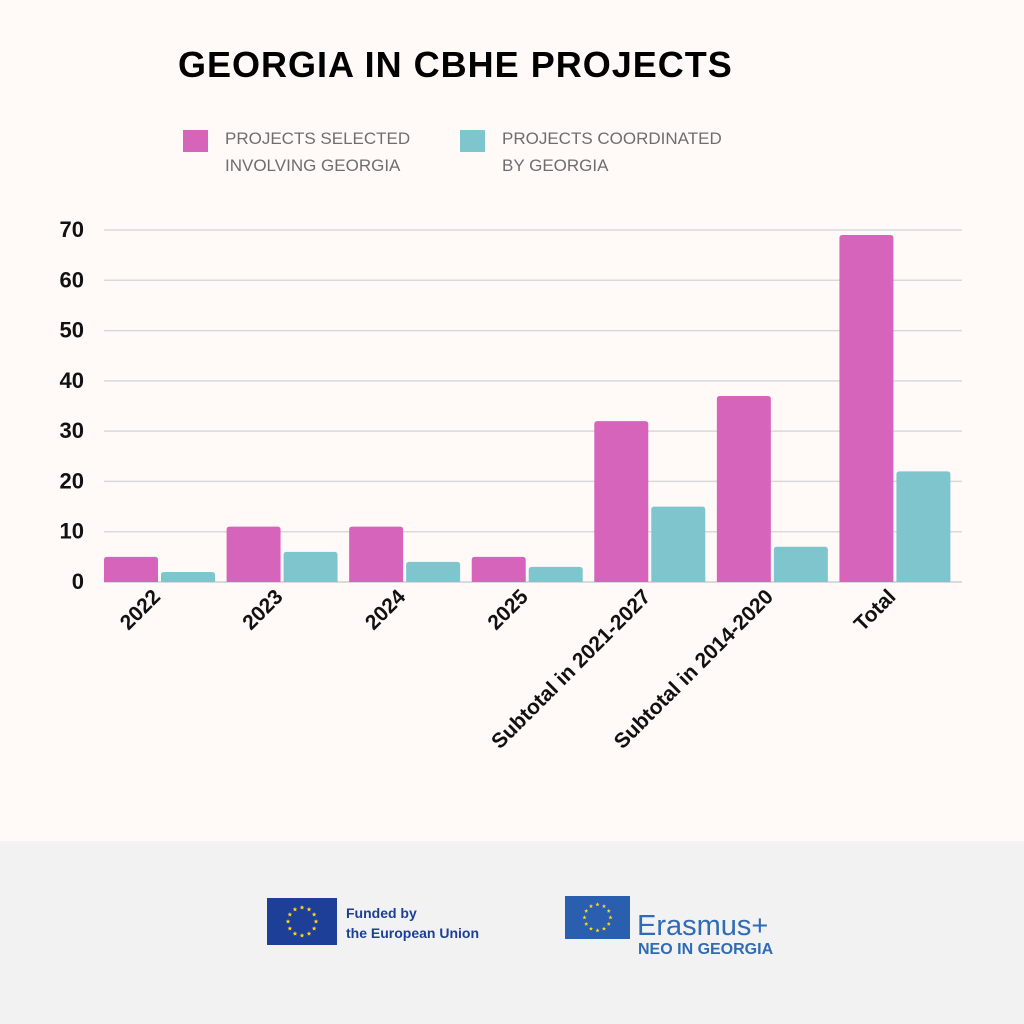 This screenshot has width=1024, height=1024. I want to click on legend-label-line: PROJECTS SELECTED, so click(318, 138).